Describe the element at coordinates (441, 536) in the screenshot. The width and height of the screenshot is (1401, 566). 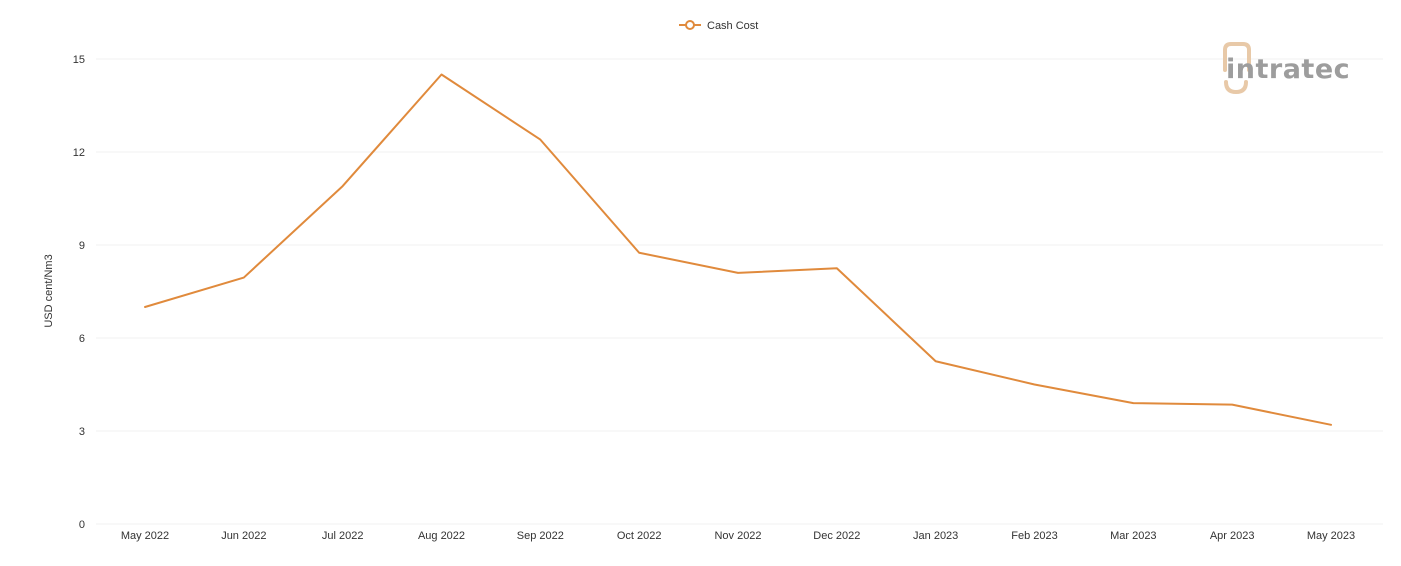
I see `x-tick-label: Aug 2022` at that location.